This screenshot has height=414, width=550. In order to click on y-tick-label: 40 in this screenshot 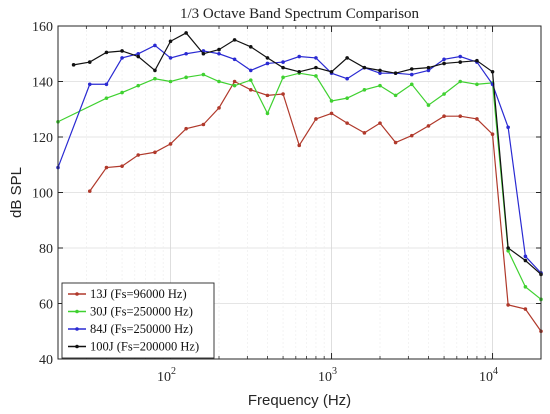, I will do `click(46, 360)`.